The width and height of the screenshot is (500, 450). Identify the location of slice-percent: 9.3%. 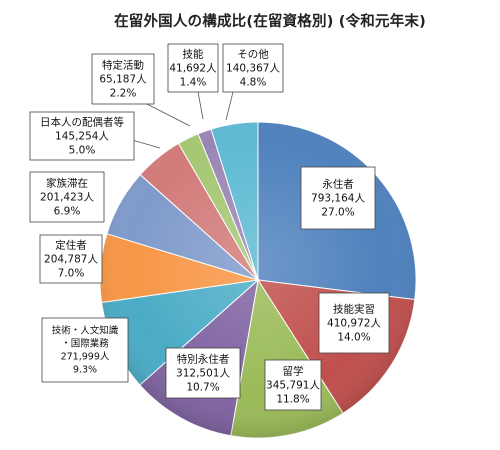
(85, 370).